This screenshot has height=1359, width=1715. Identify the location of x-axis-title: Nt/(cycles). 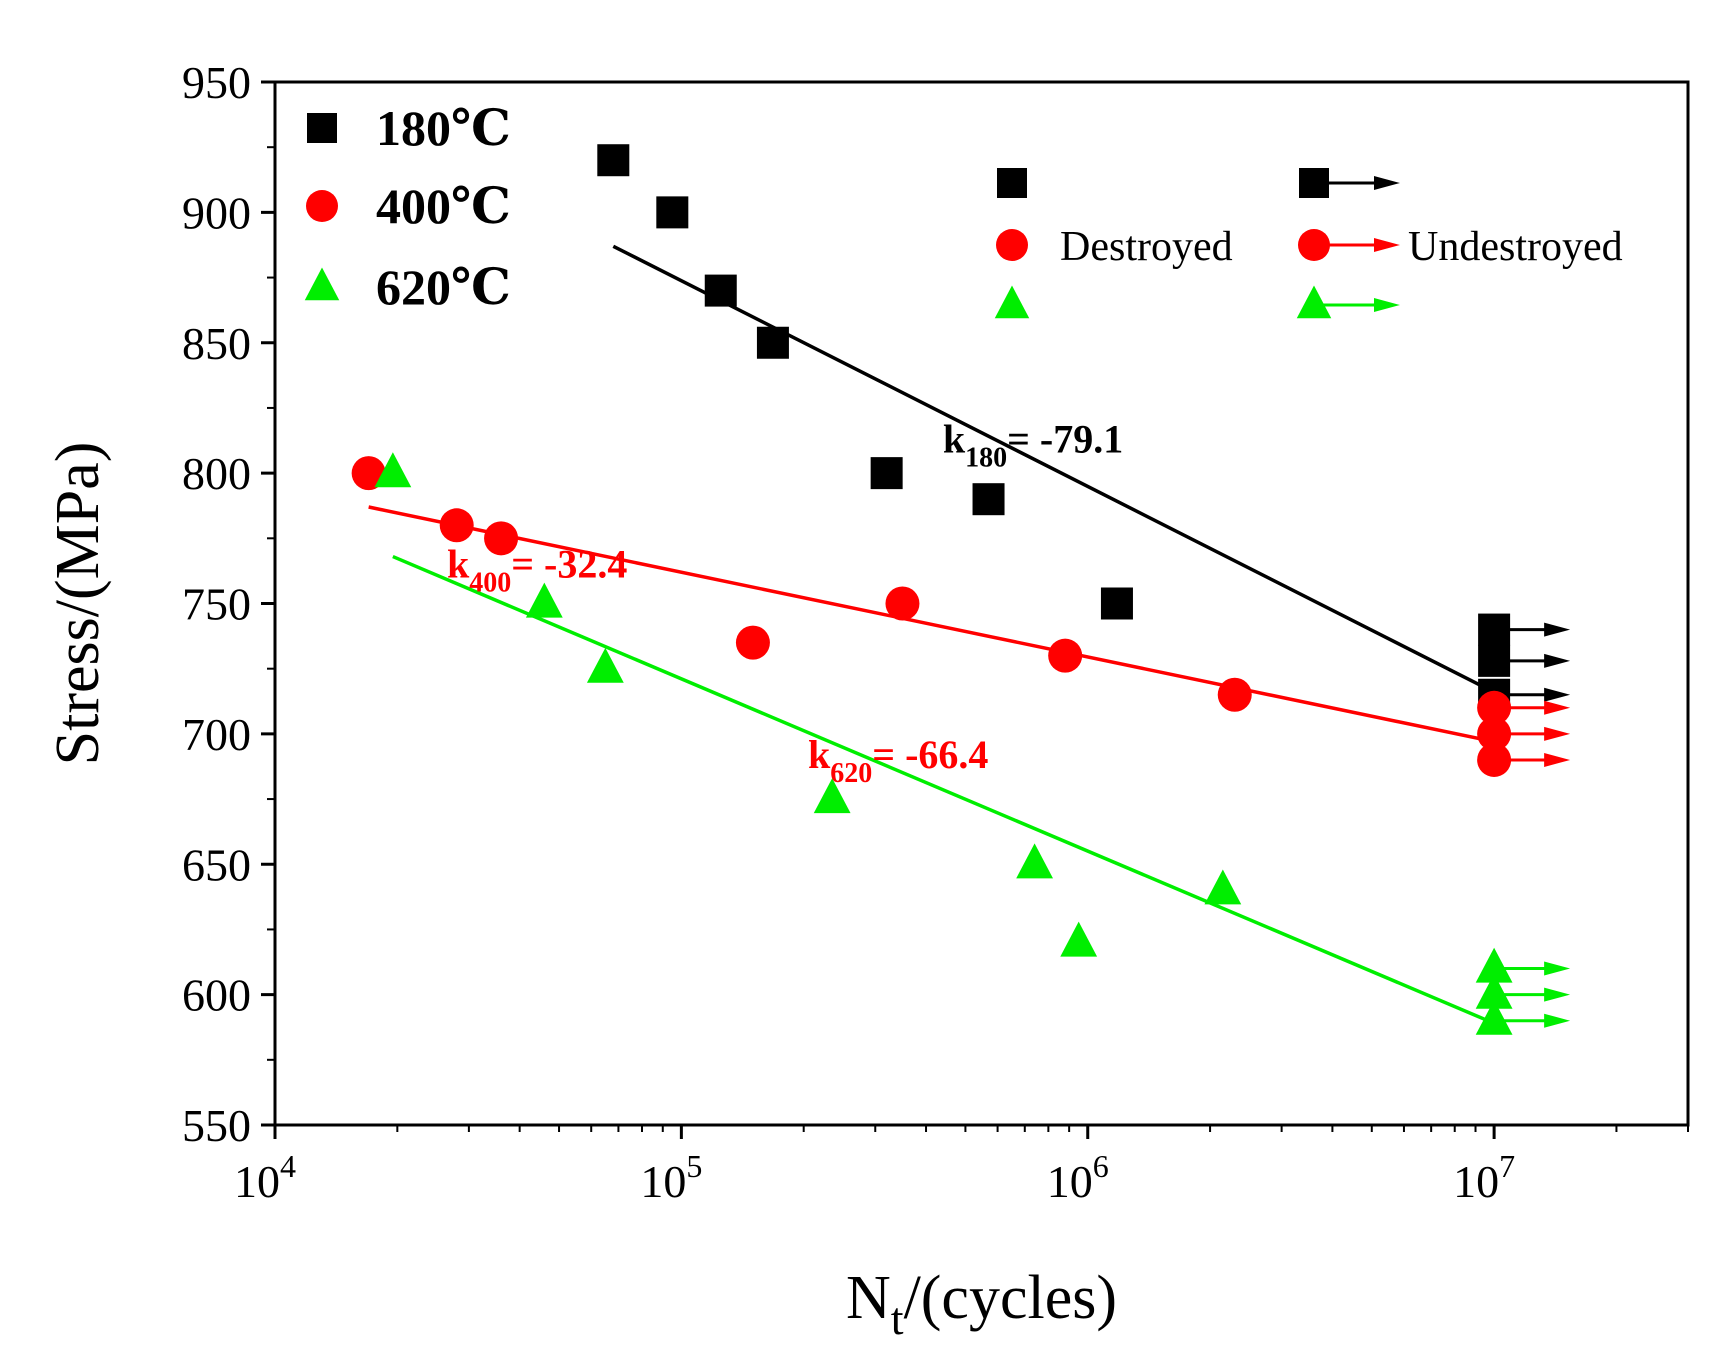
(981, 1304).